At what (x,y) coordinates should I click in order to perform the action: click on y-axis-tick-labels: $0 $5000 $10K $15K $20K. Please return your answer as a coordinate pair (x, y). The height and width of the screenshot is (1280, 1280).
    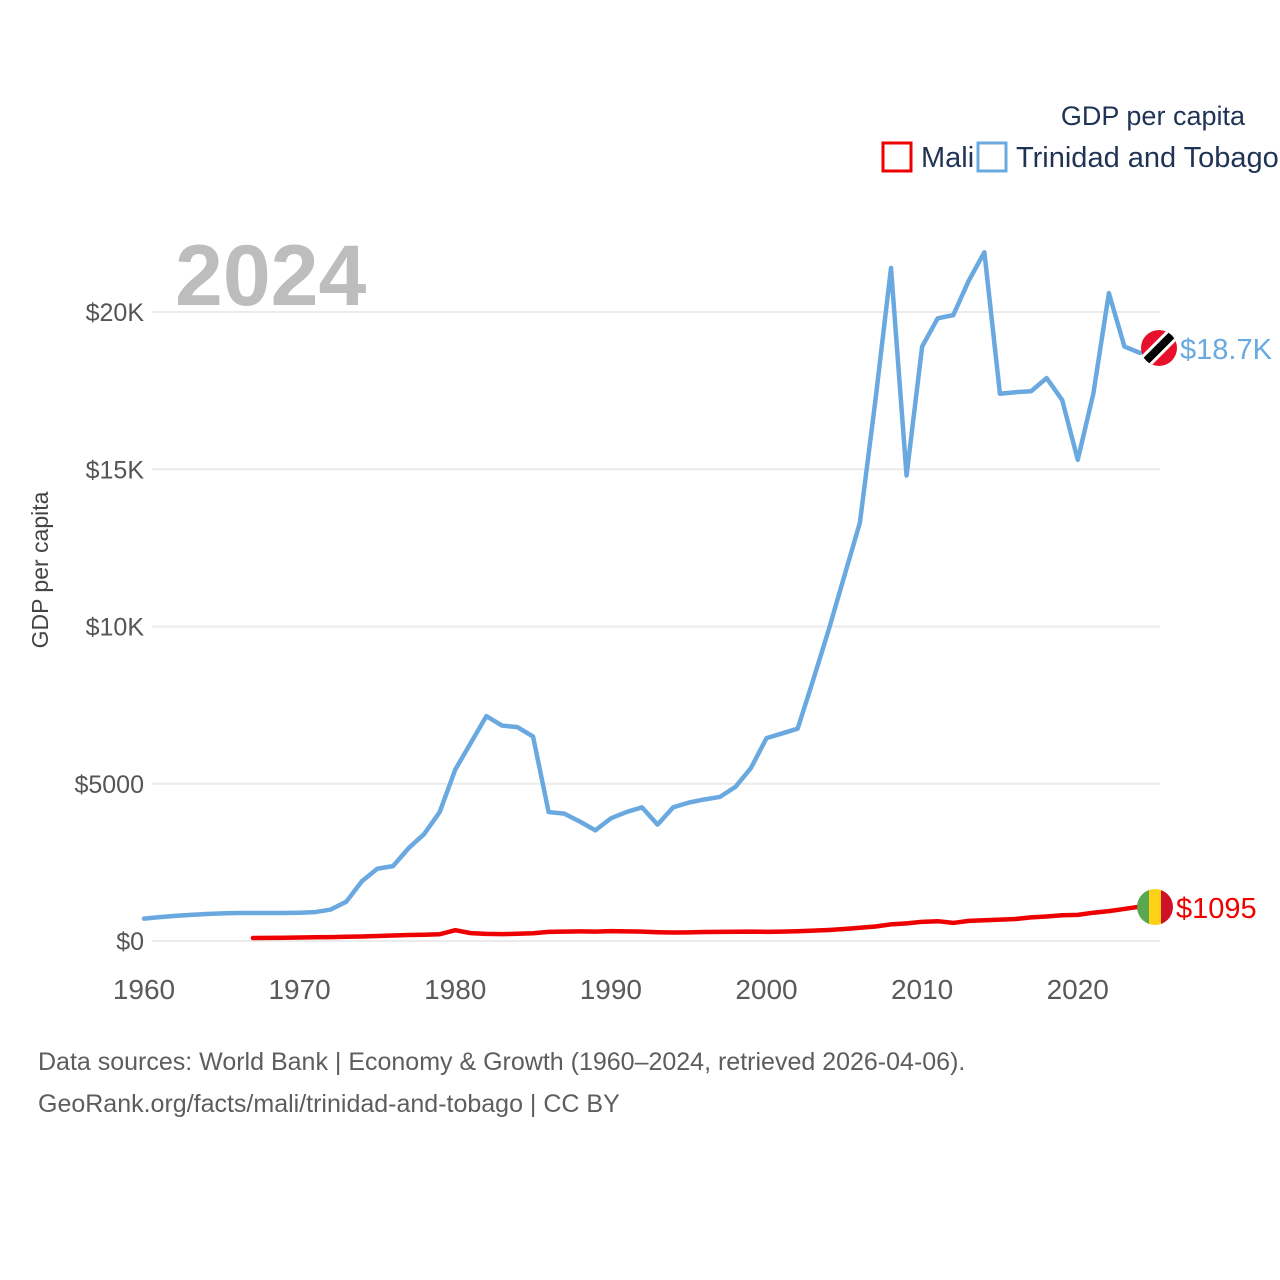
    Looking at the image, I should click on (109, 627).